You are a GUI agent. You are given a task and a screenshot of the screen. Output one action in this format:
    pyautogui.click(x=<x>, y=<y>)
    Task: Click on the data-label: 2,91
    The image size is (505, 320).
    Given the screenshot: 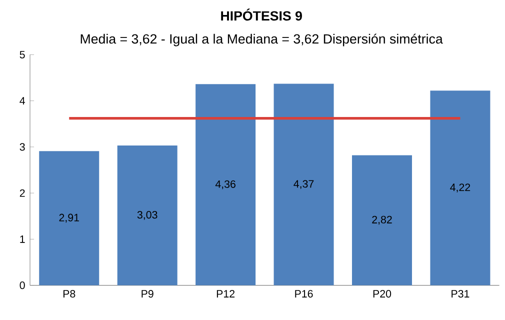 What is the action you would take?
    pyautogui.click(x=69, y=218)
    